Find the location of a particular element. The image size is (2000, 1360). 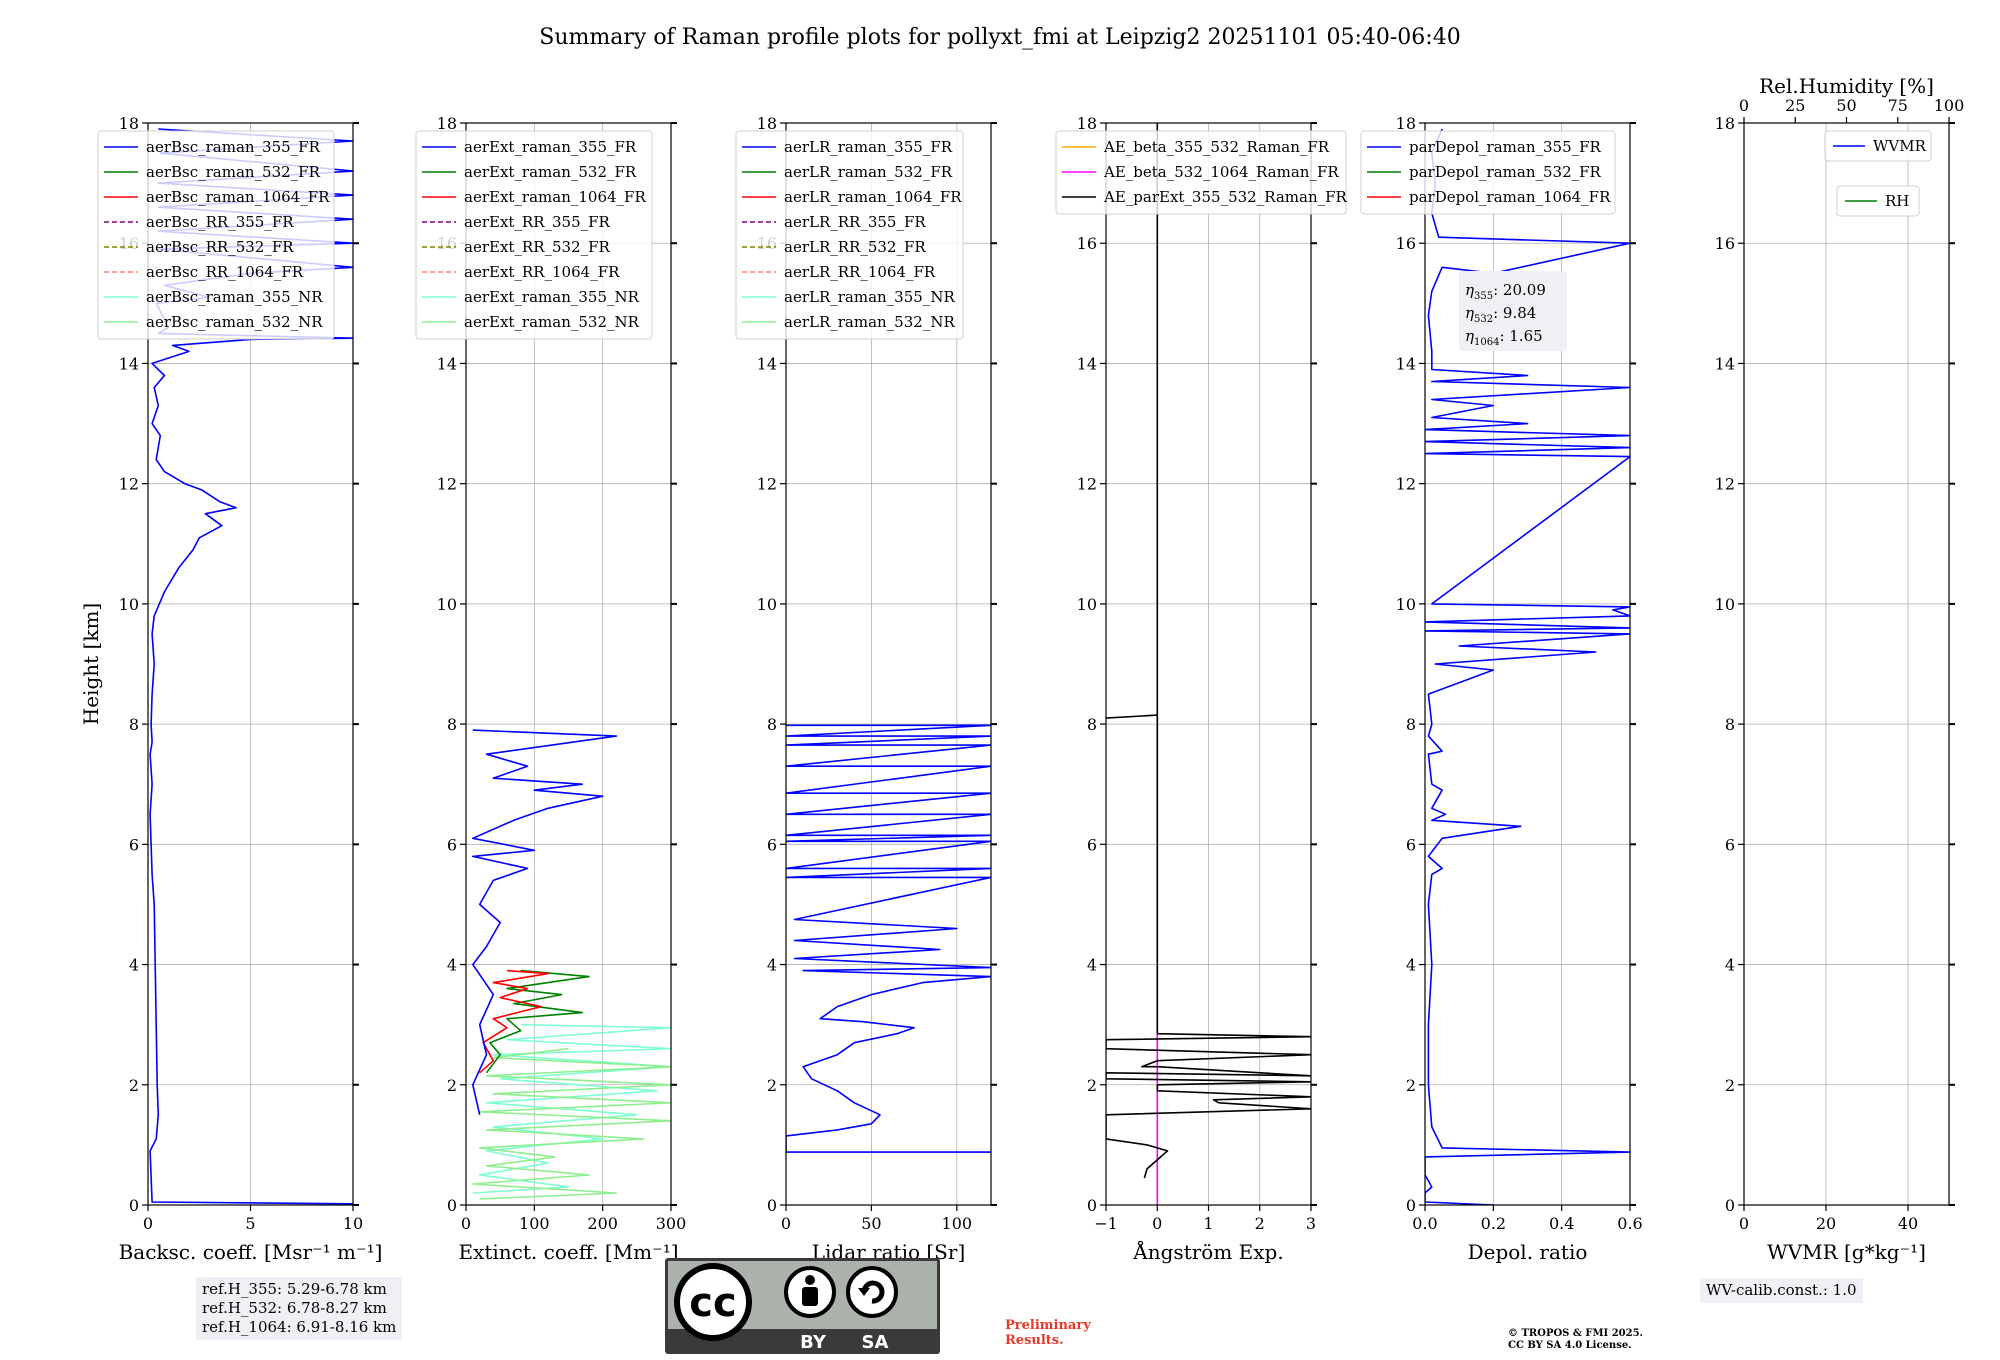

x-tick-label: 1 is located at coordinates (1208, 1223).